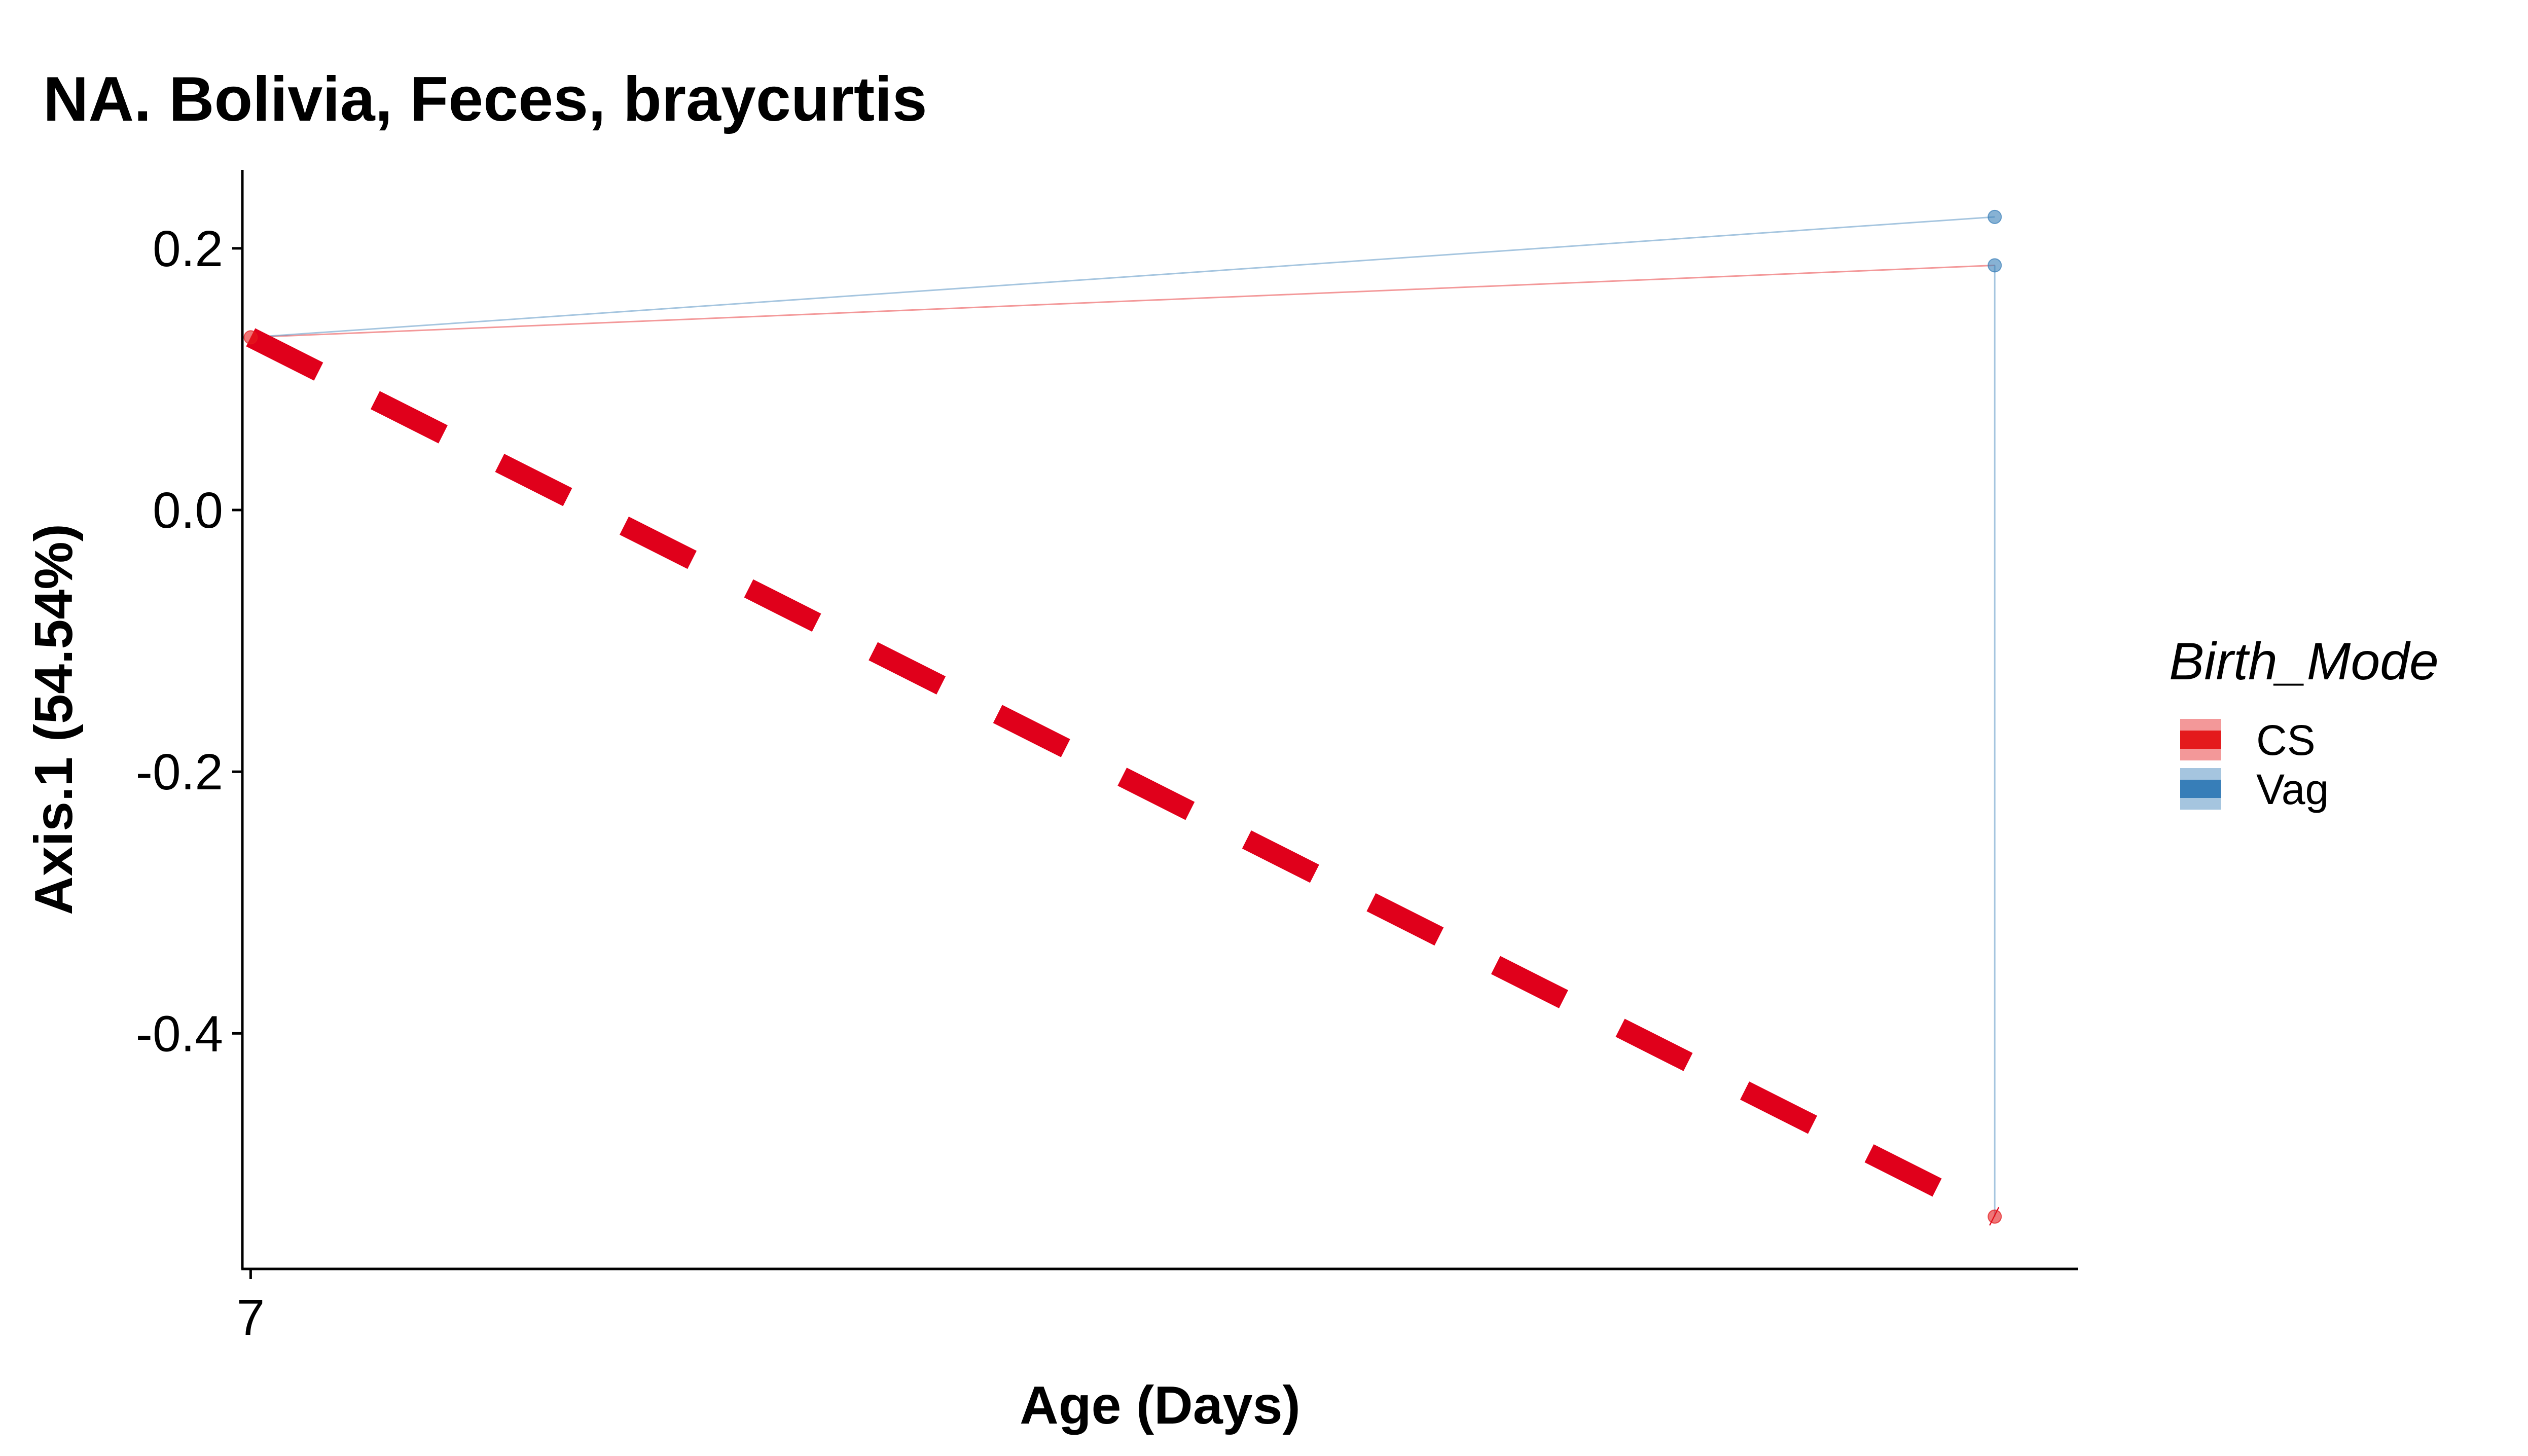 This screenshot has width=2528, height=1456. What do you see at coordinates (1160, 1405) in the screenshot?
I see `x-axis-title: Age (Days)` at bounding box center [1160, 1405].